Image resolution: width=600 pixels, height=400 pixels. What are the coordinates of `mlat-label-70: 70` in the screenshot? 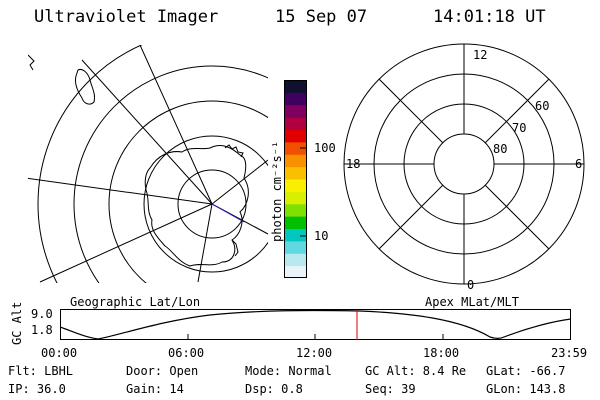 It's located at (519, 128).